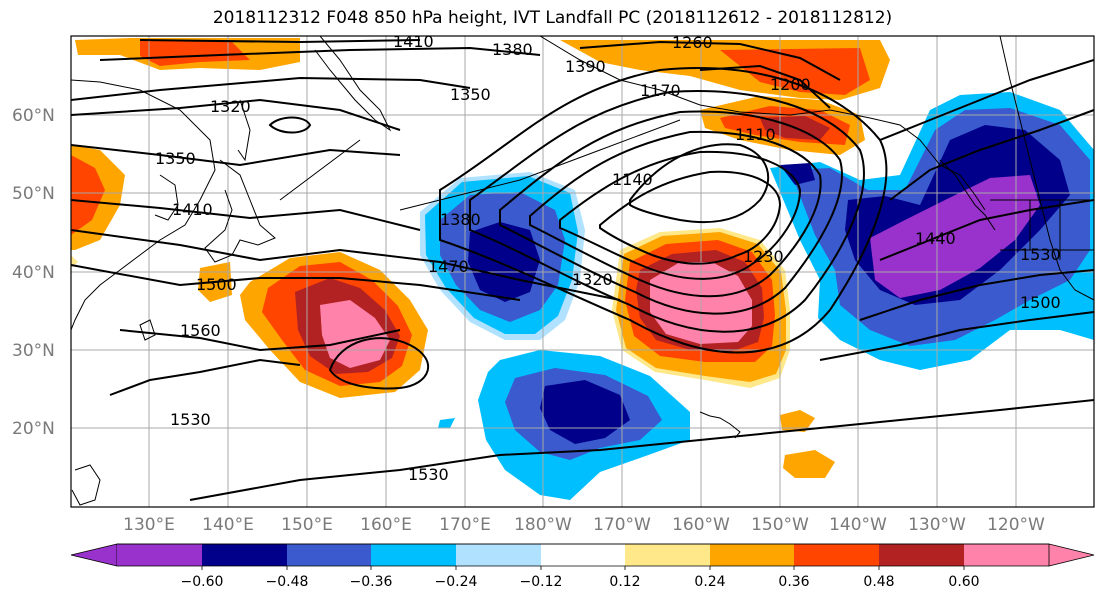 This screenshot has width=1105, height=601. Describe the element at coordinates (244, 130) in the screenshot. I see `coast-sakhalin` at that location.